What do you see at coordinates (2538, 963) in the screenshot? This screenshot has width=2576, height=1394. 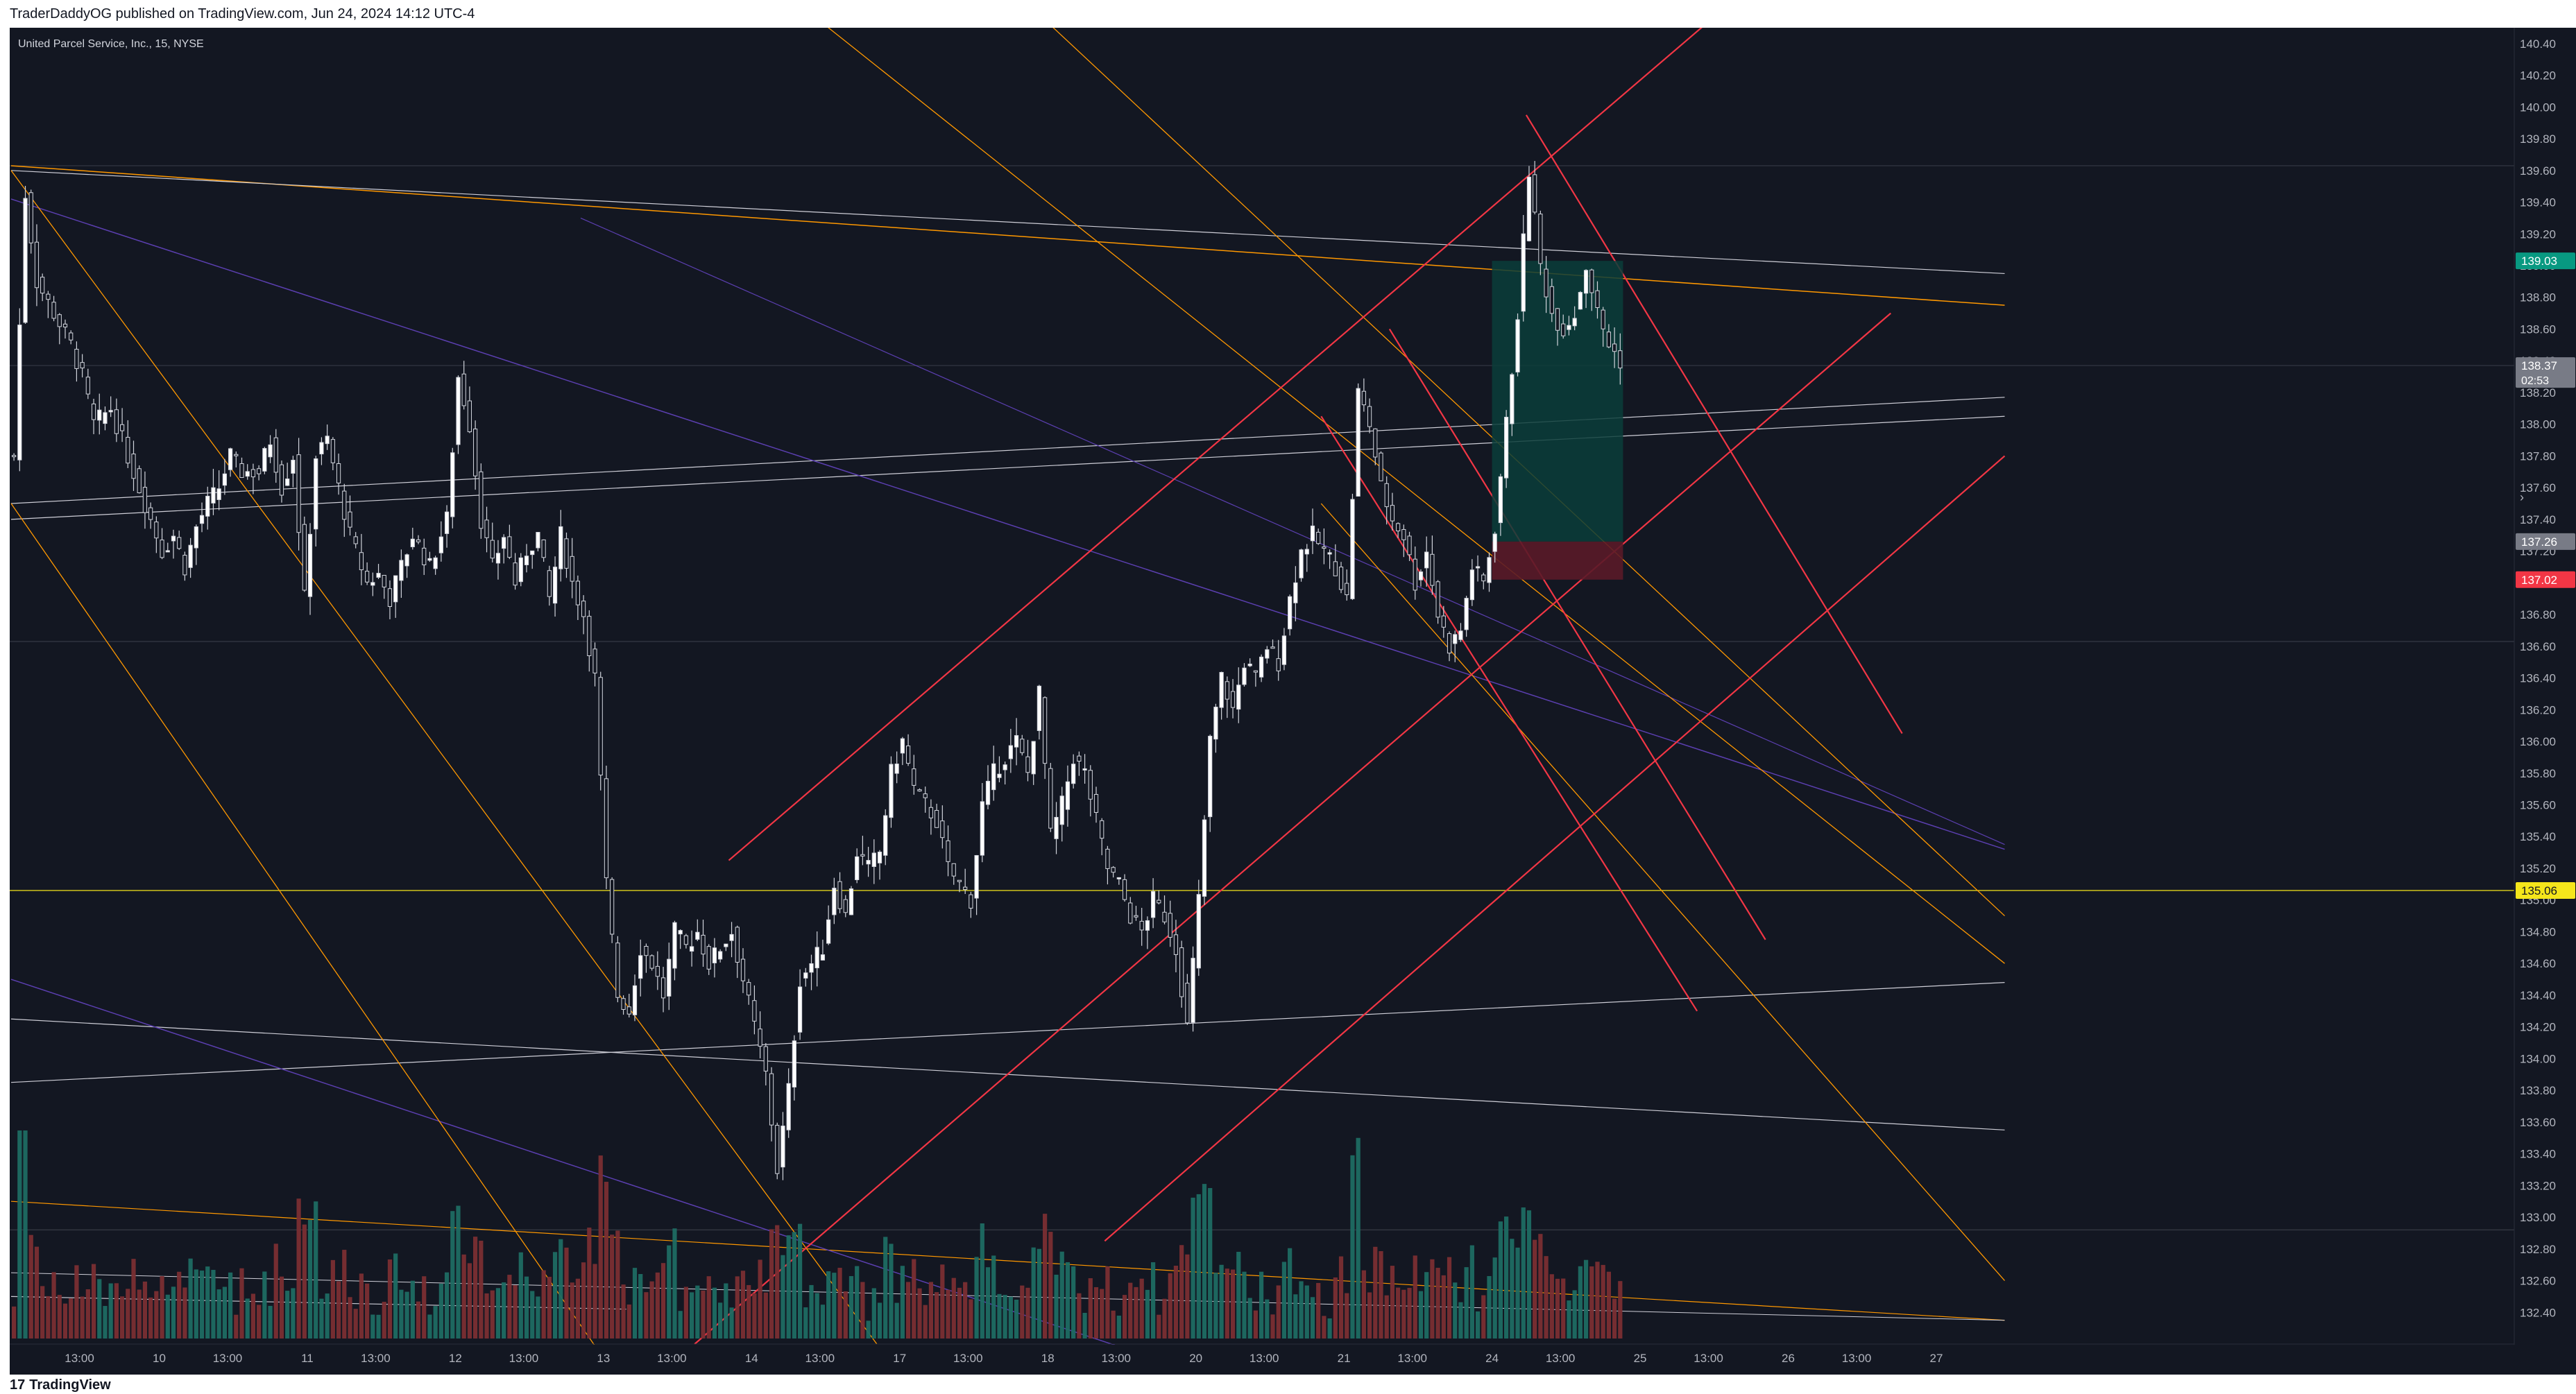 I see `price-tick-label: 134.60` at bounding box center [2538, 963].